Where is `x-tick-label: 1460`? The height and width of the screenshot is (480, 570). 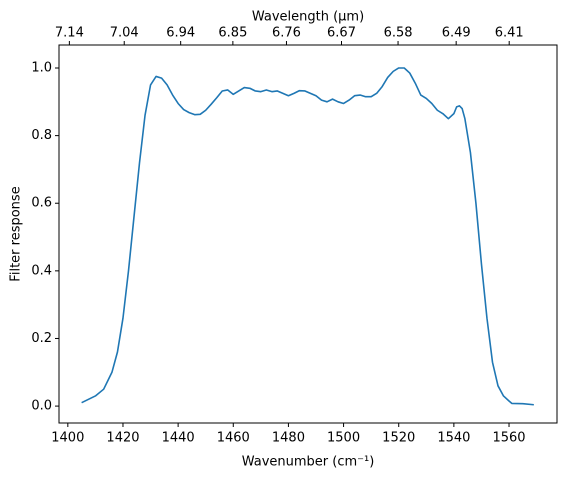
x-tick-label: 1460 is located at coordinates (233, 438).